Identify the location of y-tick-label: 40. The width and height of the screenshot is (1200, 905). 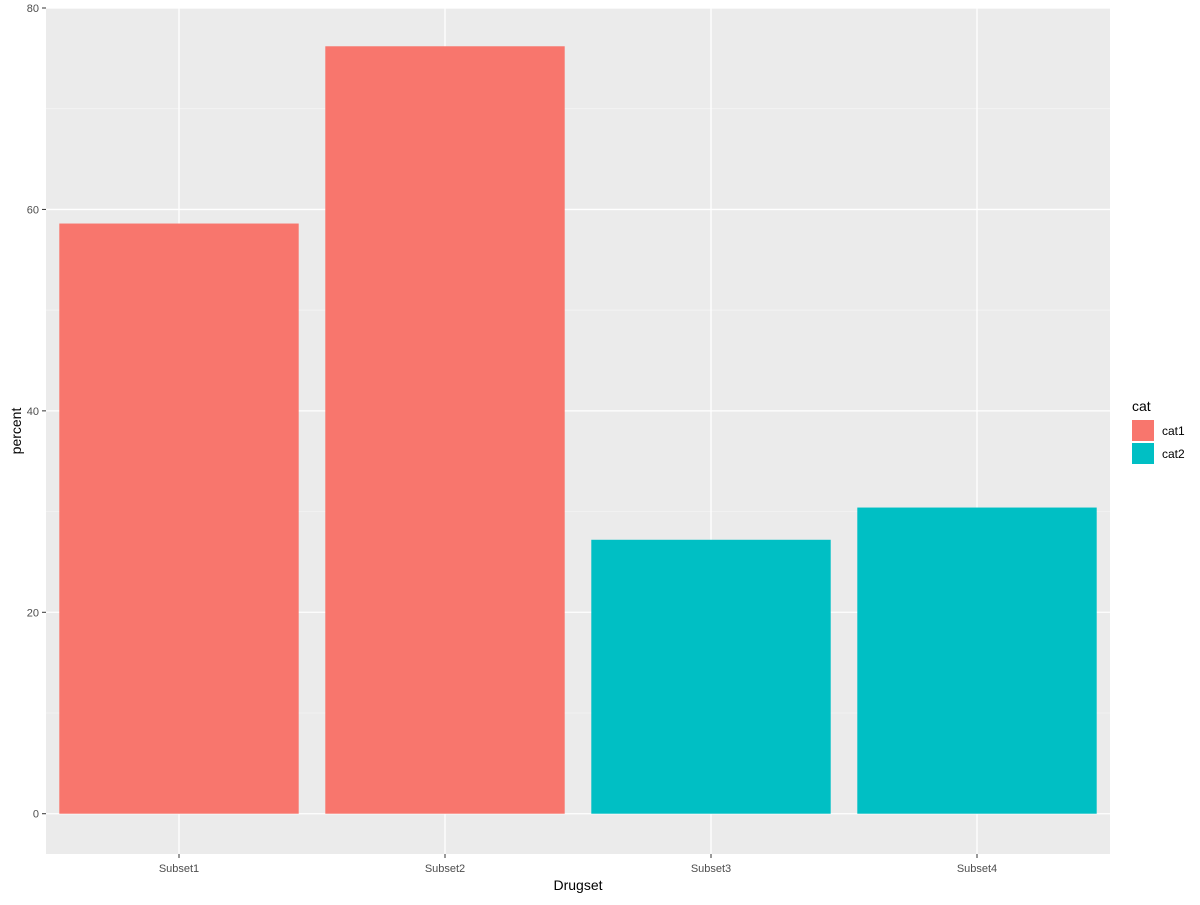
(33, 412).